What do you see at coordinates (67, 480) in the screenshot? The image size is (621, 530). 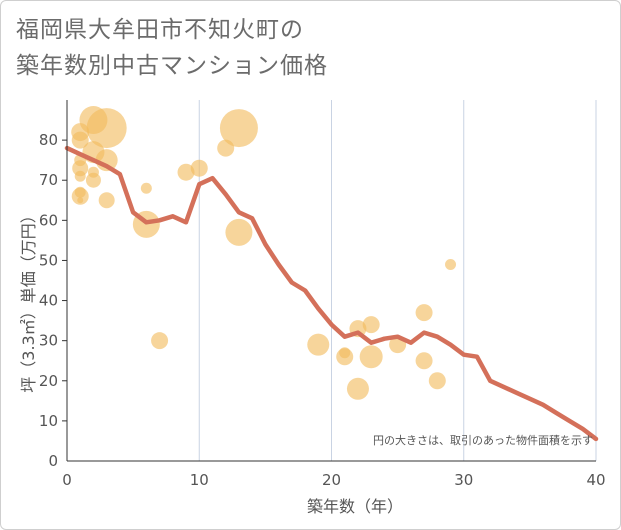 I see `x-tick-label: 0` at bounding box center [67, 480].